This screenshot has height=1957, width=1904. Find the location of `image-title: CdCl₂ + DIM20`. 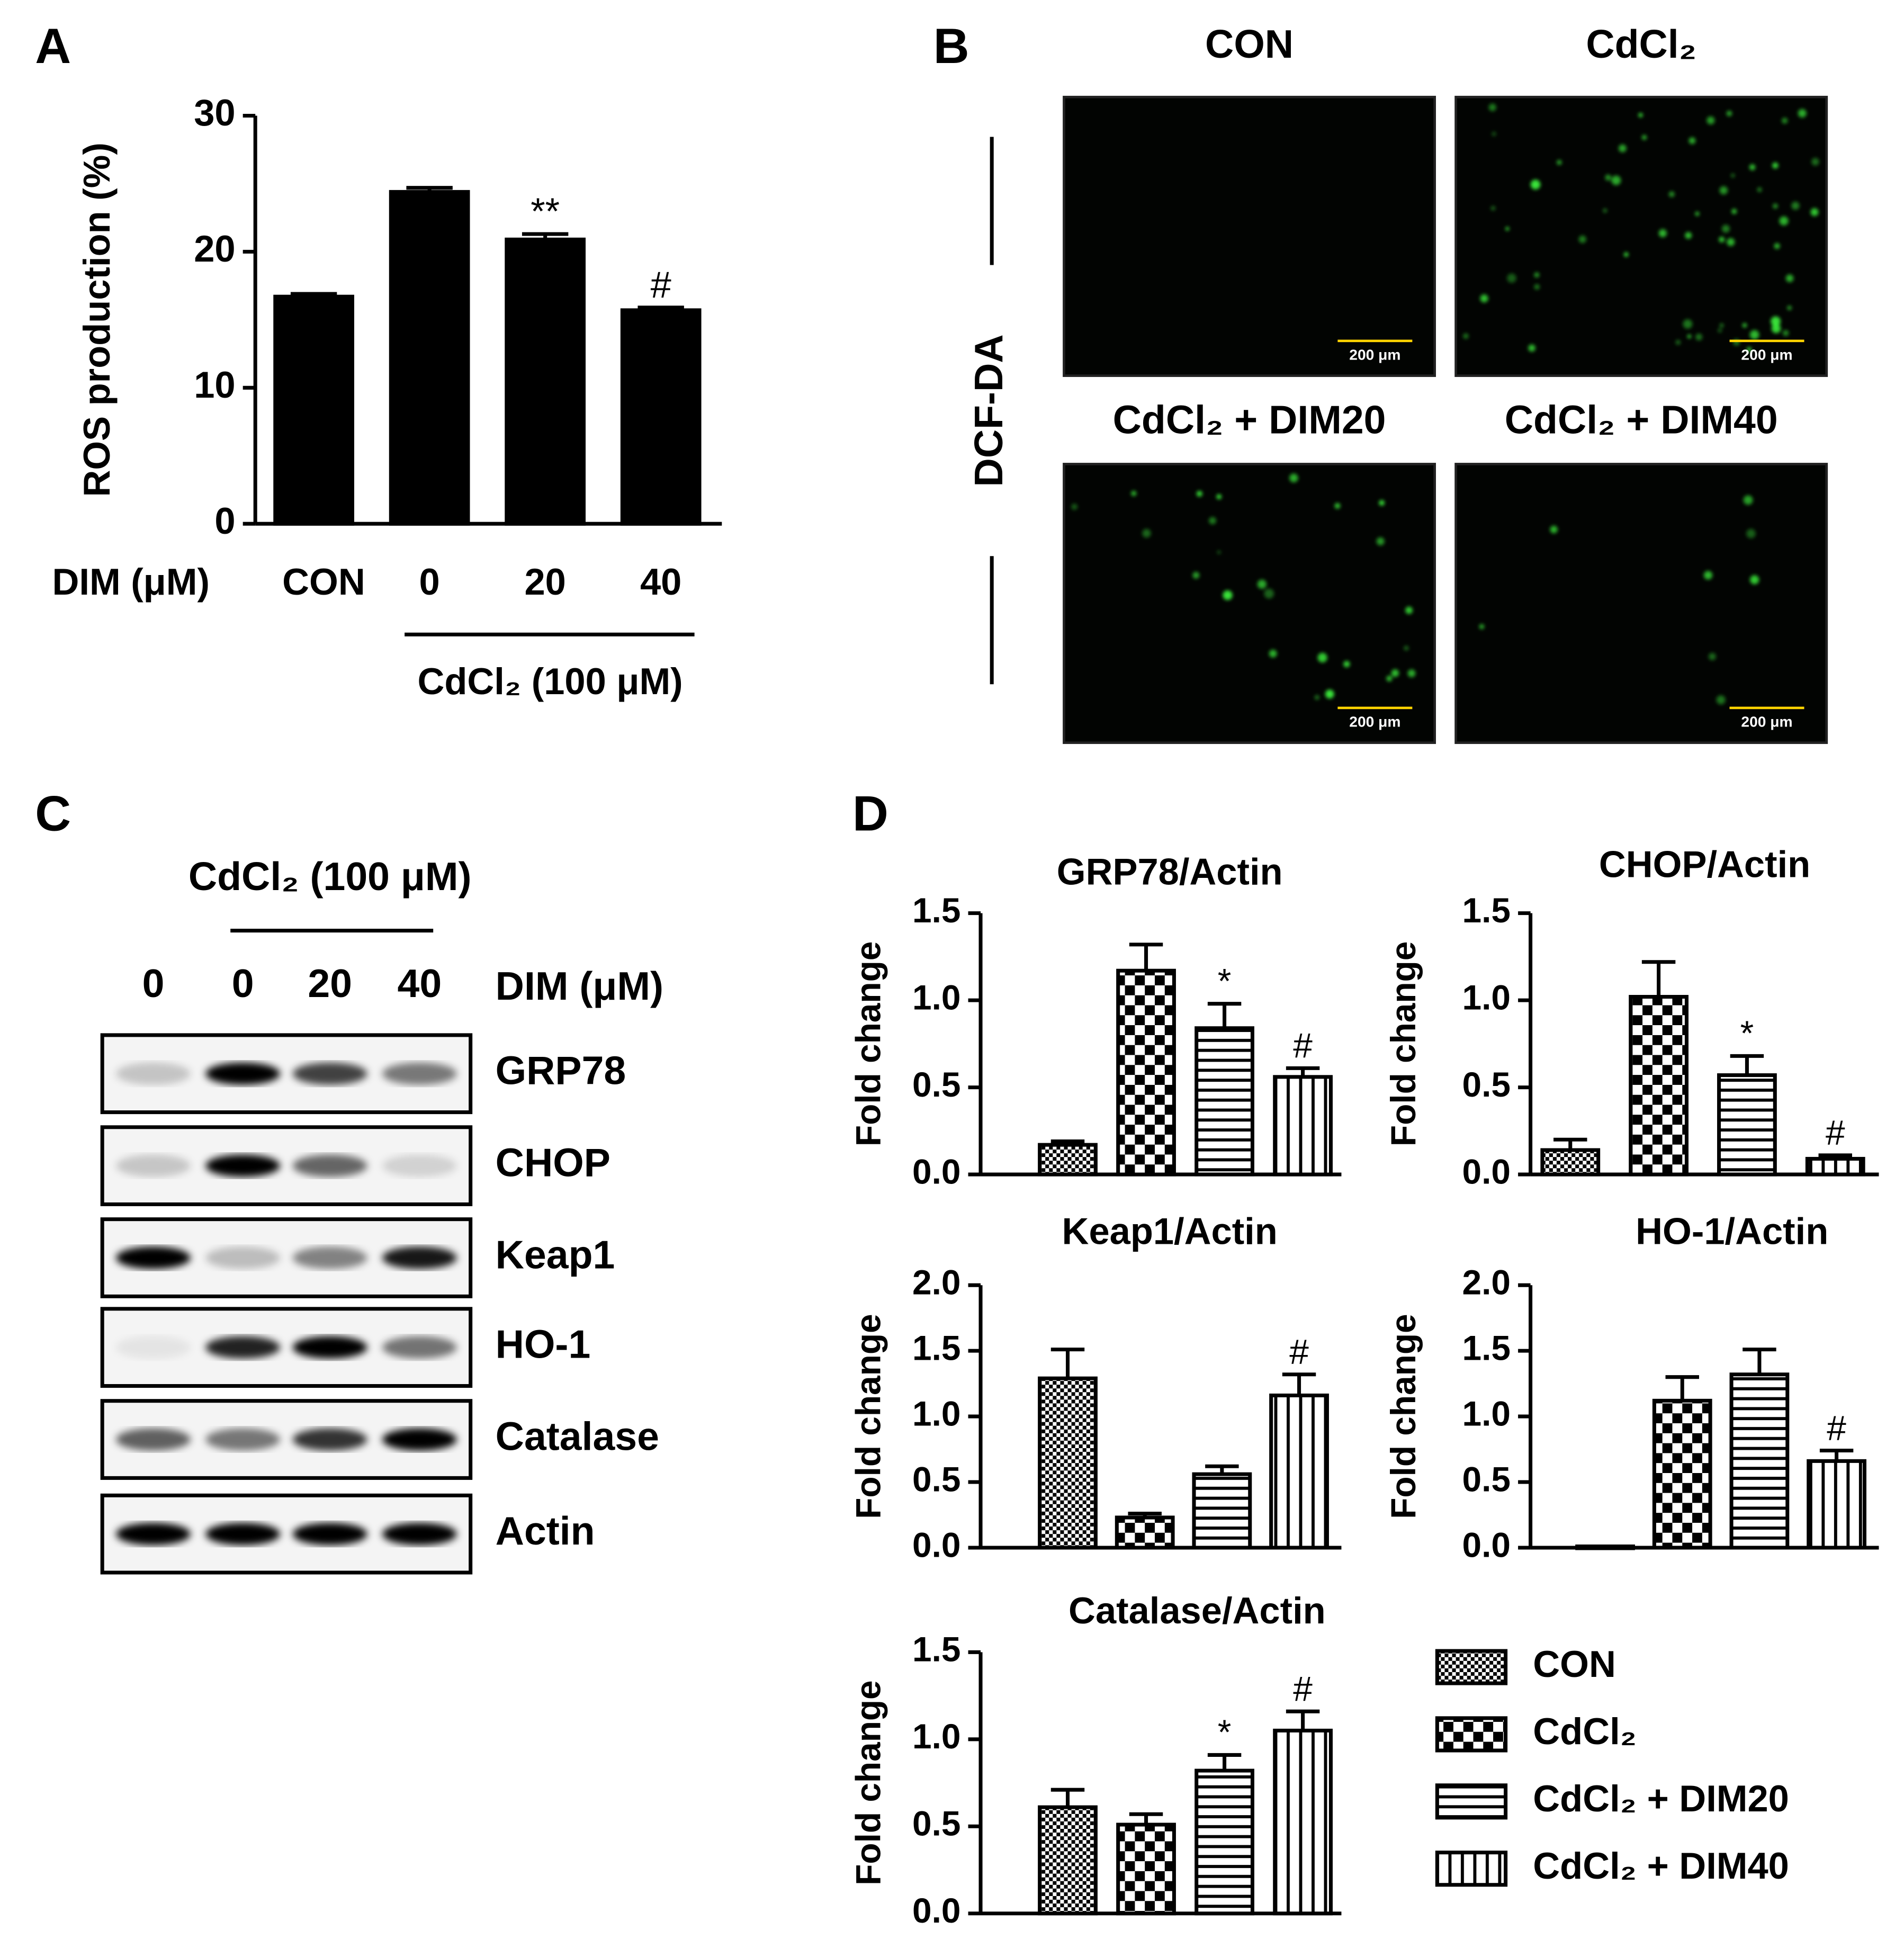

image-title: CdCl₂ + DIM20 is located at coordinates (1249, 420).